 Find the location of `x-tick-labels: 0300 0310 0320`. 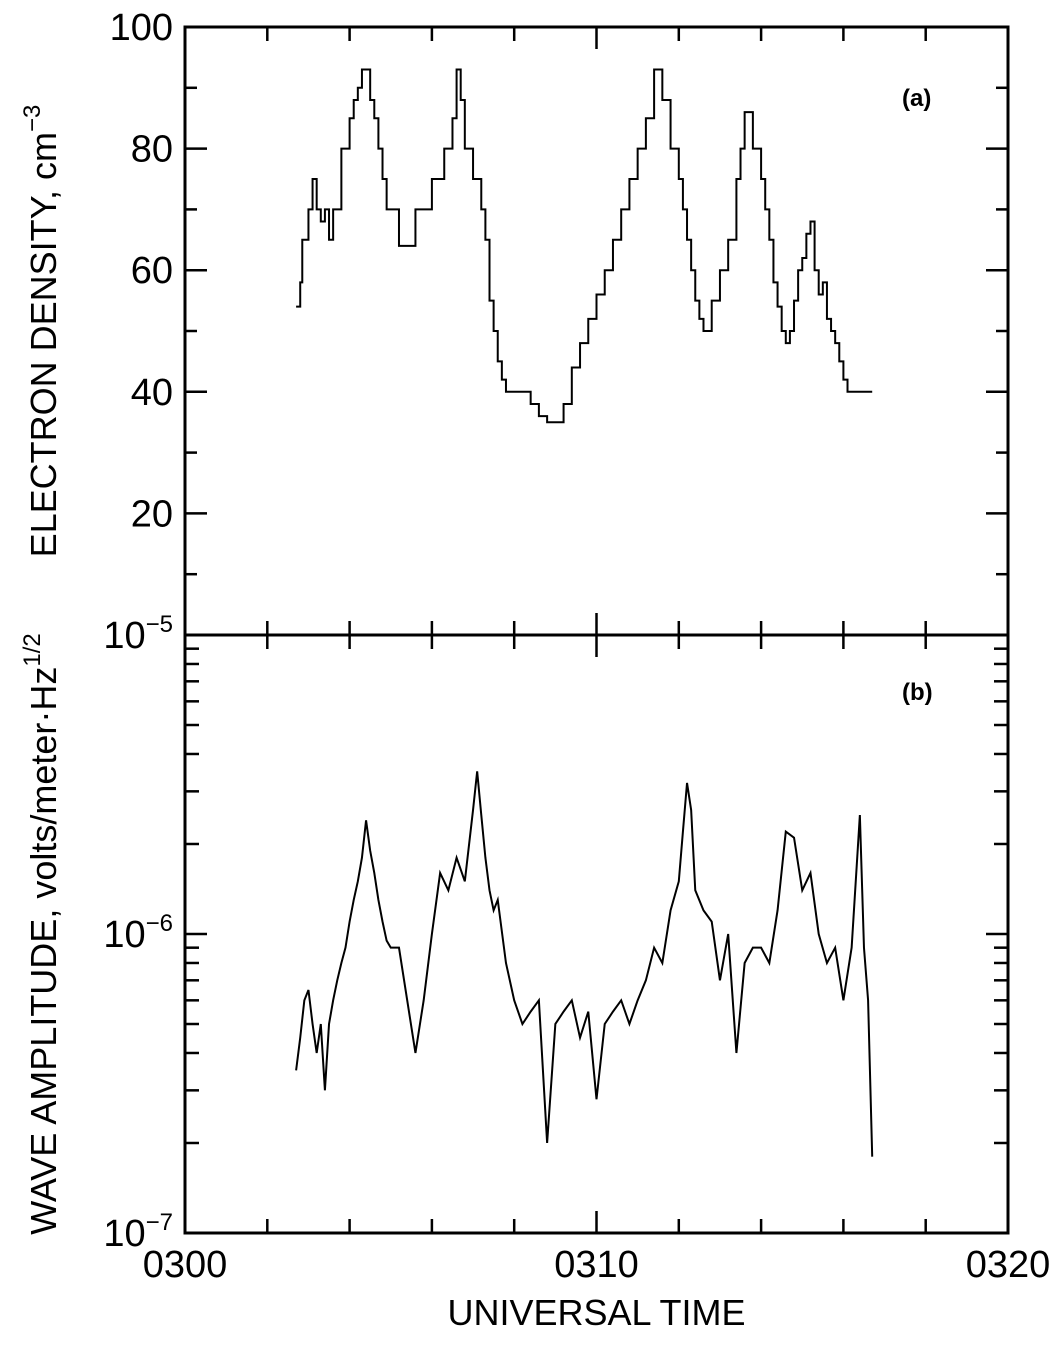

x-tick-labels: 0300 0310 0320 is located at coordinates (597, 1265).